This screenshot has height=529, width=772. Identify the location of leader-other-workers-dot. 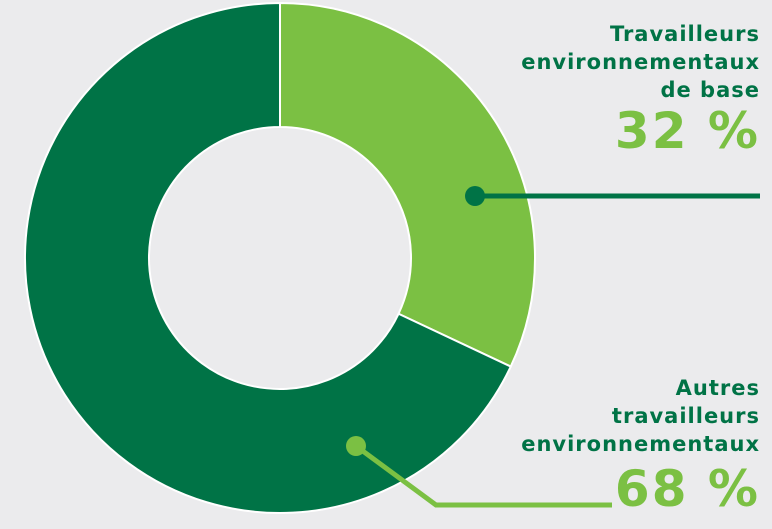
(356, 446).